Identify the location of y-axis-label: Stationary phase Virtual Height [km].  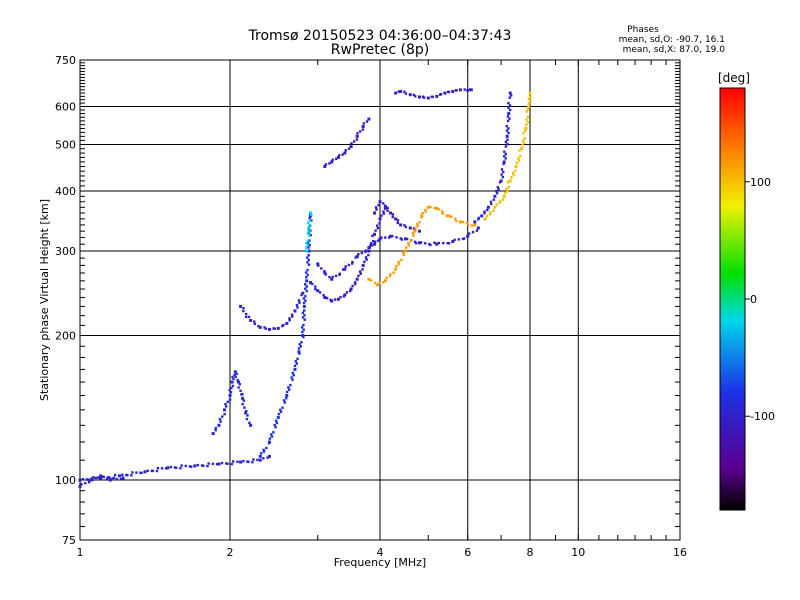
(44, 300).